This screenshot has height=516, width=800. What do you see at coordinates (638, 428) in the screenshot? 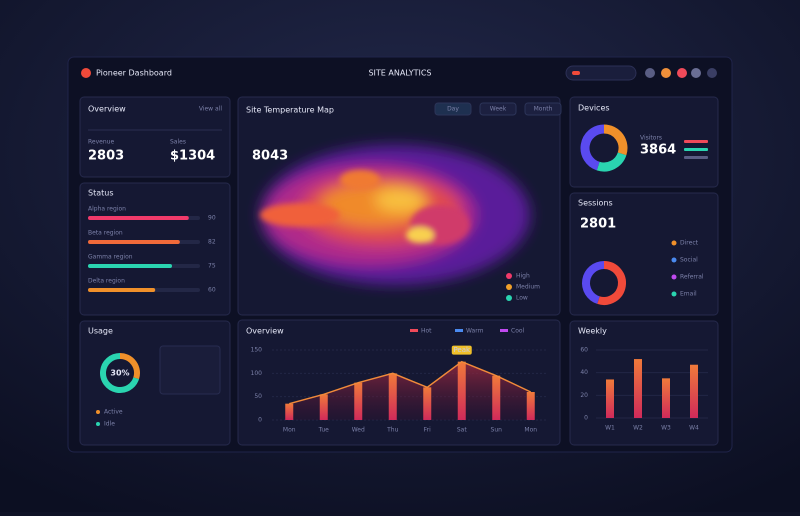
I see `label: W2` at bounding box center [638, 428].